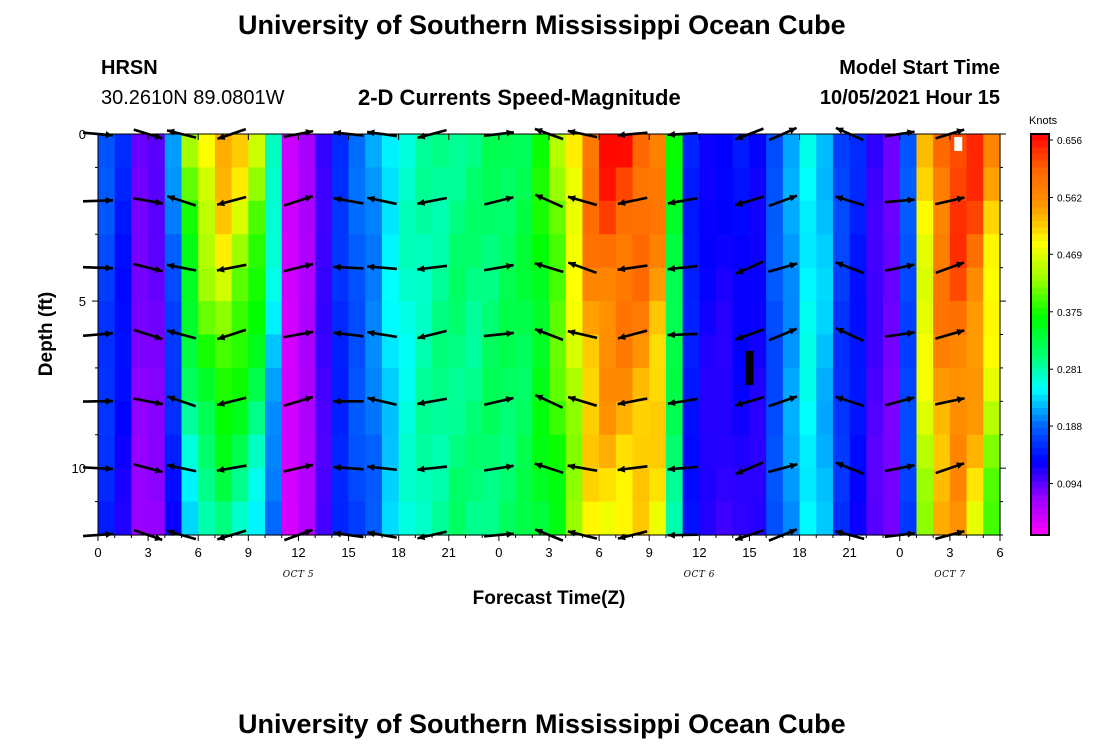 This screenshot has height=750, width=1100. What do you see at coordinates (82, 134) in the screenshot?
I see `y-tick-label: 0` at bounding box center [82, 134].